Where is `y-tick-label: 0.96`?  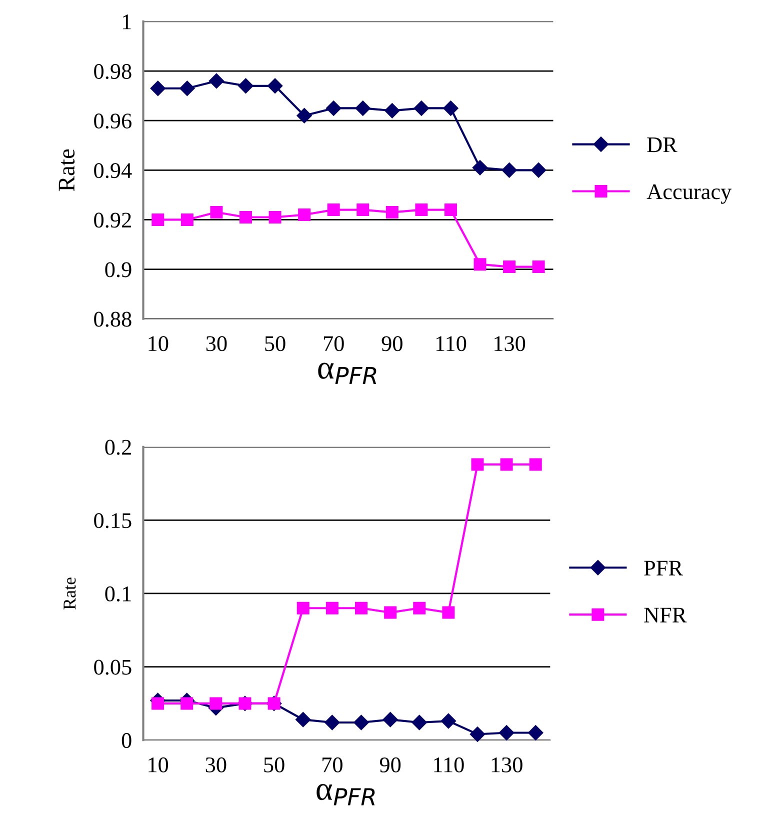
y-tick-label: 0.96 is located at coordinates (113, 121).